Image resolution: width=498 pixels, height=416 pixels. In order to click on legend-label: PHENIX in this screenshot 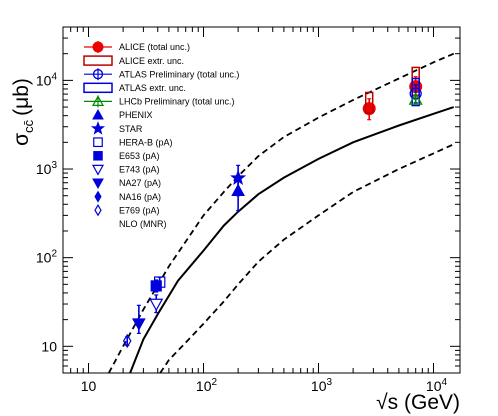, I will do `click(136, 115)`.